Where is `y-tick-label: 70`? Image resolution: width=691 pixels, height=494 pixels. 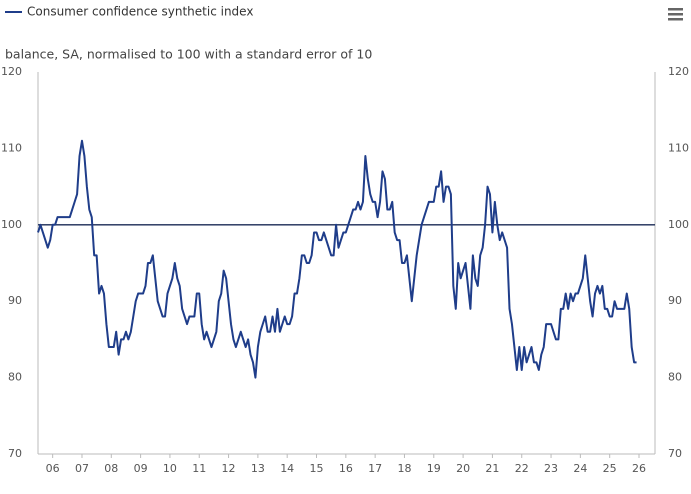
y-tick-label: 70 is located at coordinates (15, 453).